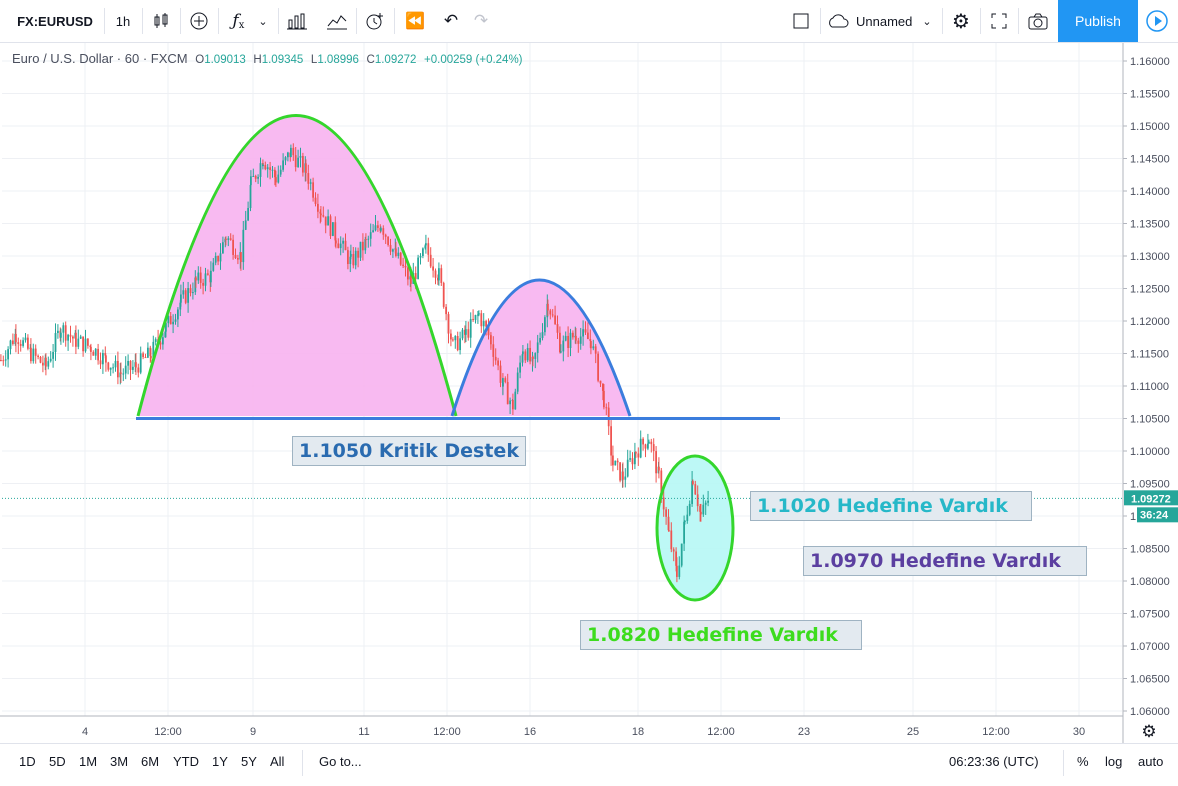 This screenshot has width=1178, height=786. What do you see at coordinates (375, 21) in the screenshot?
I see `alert-clock-icon` at bounding box center [375, 21].